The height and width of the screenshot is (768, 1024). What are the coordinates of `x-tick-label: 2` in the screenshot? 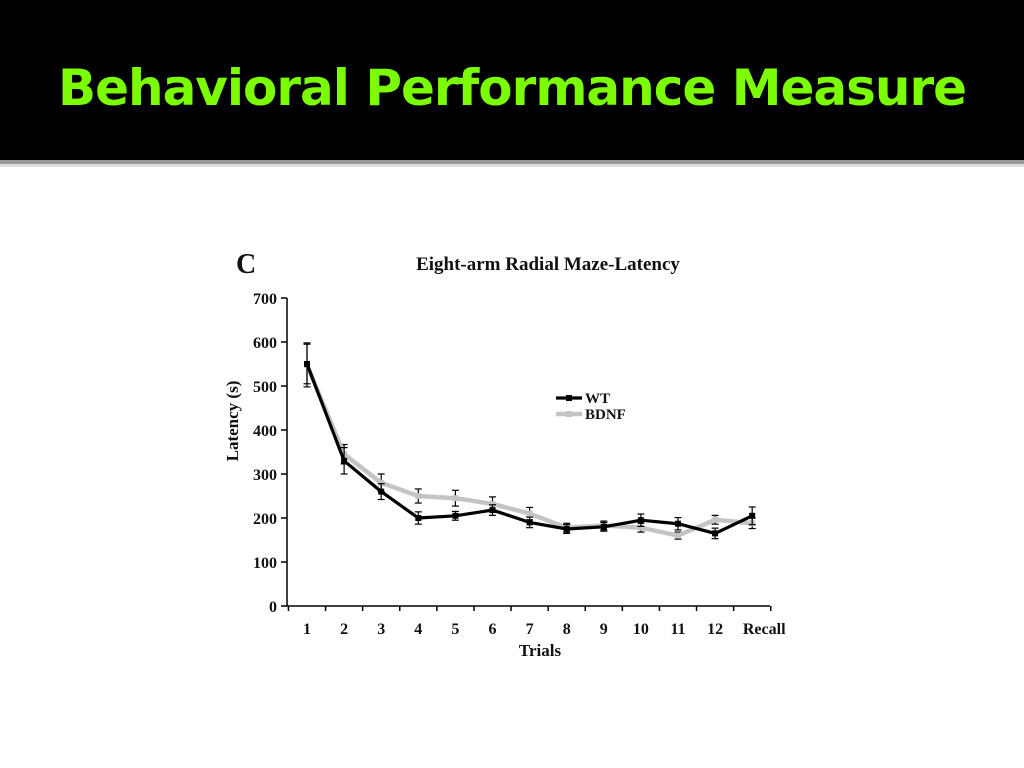 It's located at (344, 629).